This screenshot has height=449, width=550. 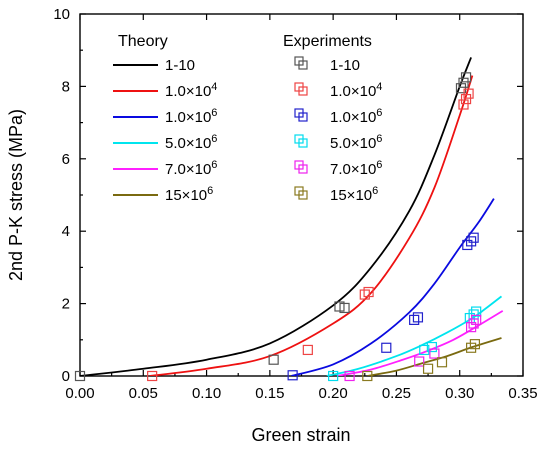 I want to click on legend-exp-label: 1-10, so click(x=345, y=65).